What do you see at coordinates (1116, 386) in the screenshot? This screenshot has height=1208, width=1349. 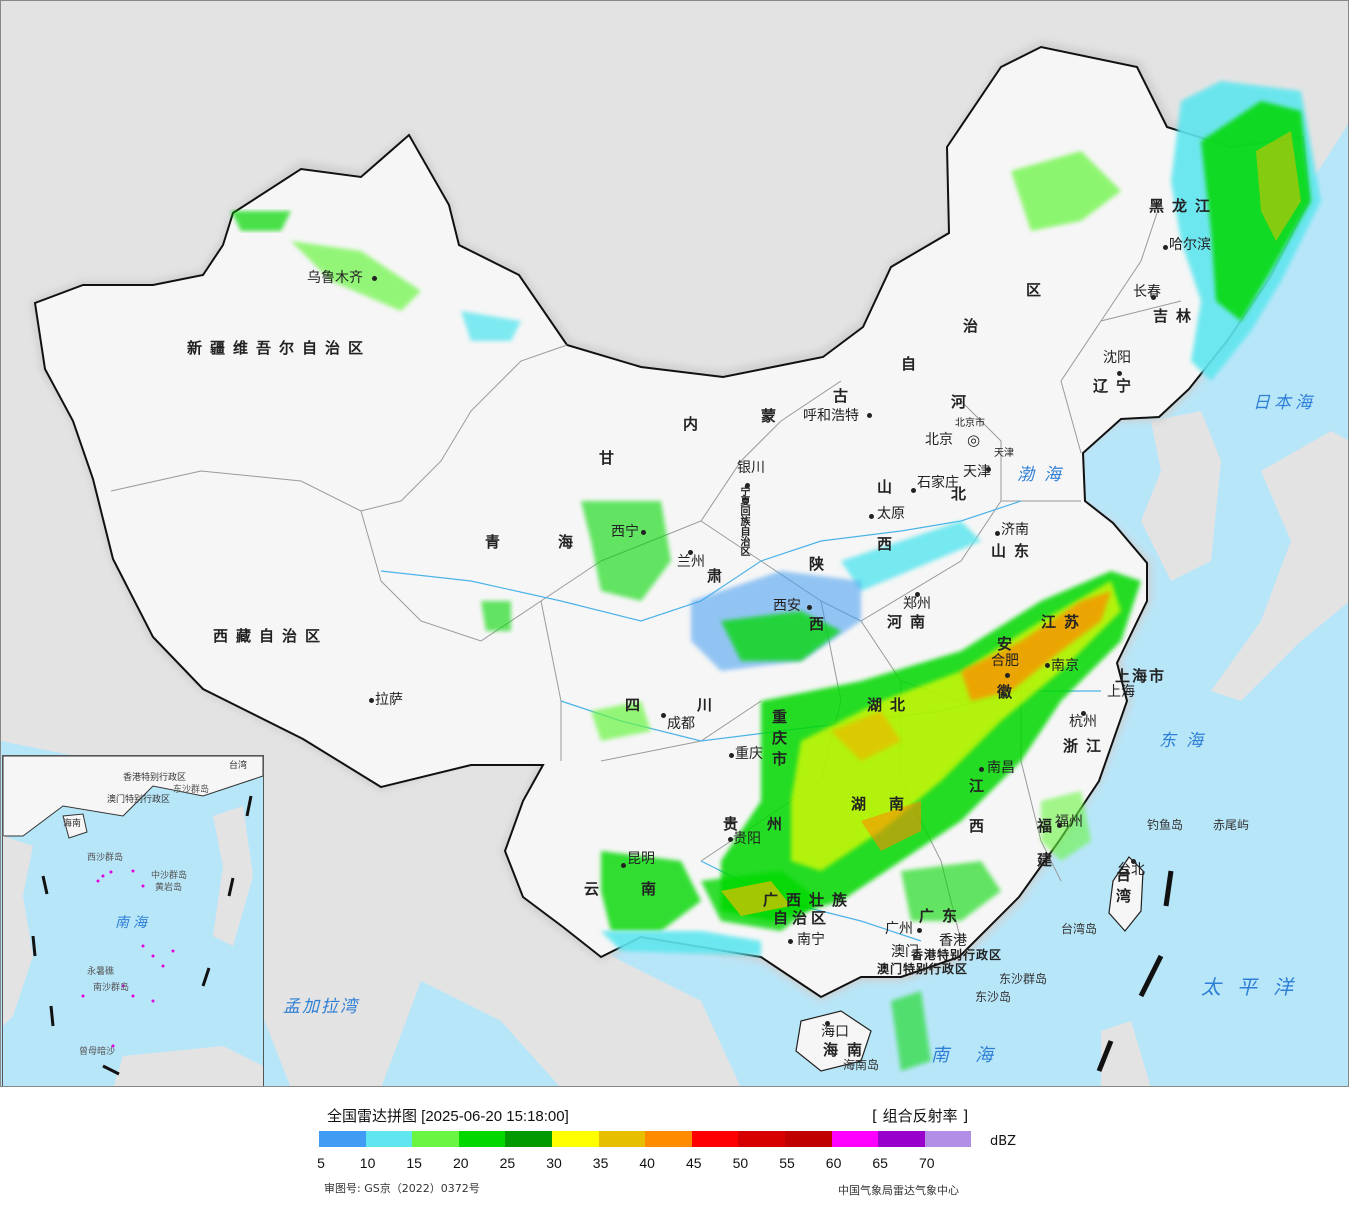 I see `province-liaoning: 辽宁` at bounding box center [1116, 386].